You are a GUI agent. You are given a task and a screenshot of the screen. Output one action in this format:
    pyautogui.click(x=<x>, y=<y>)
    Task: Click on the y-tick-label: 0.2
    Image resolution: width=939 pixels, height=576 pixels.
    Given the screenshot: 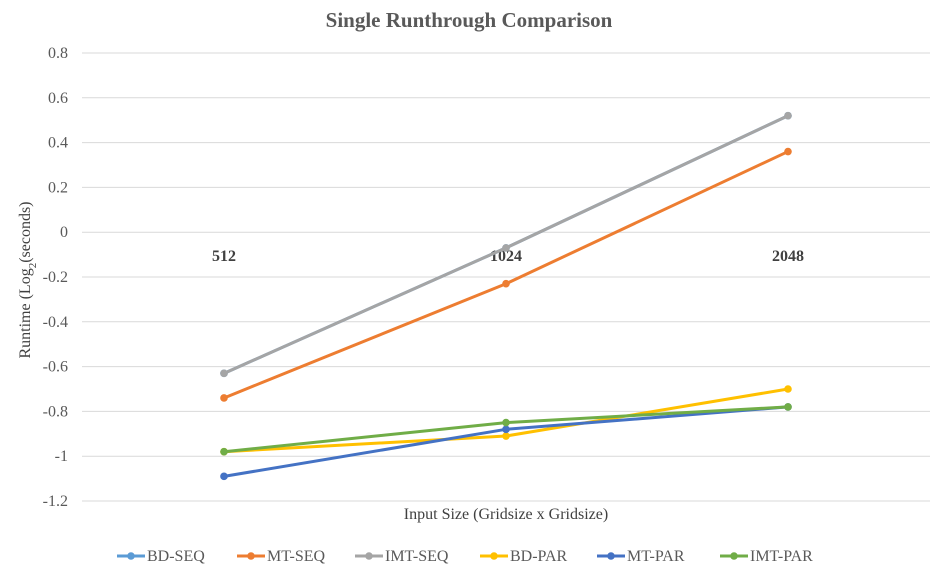 What is the action you would take?
    pyautogui.click(x=58, y=187)
    